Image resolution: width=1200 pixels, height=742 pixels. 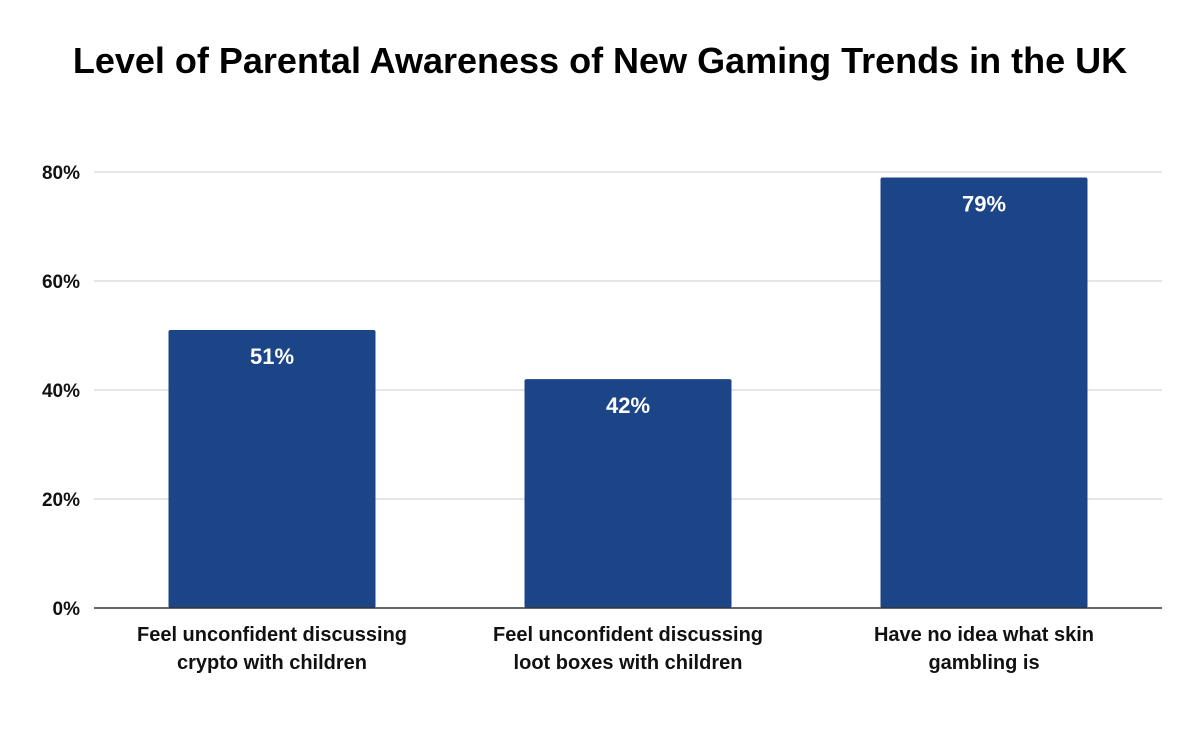 What do you see at coordinates (61, 500) in the screenshot?
I see `y-tick-label: 20%` at bounding box center [61, 500].